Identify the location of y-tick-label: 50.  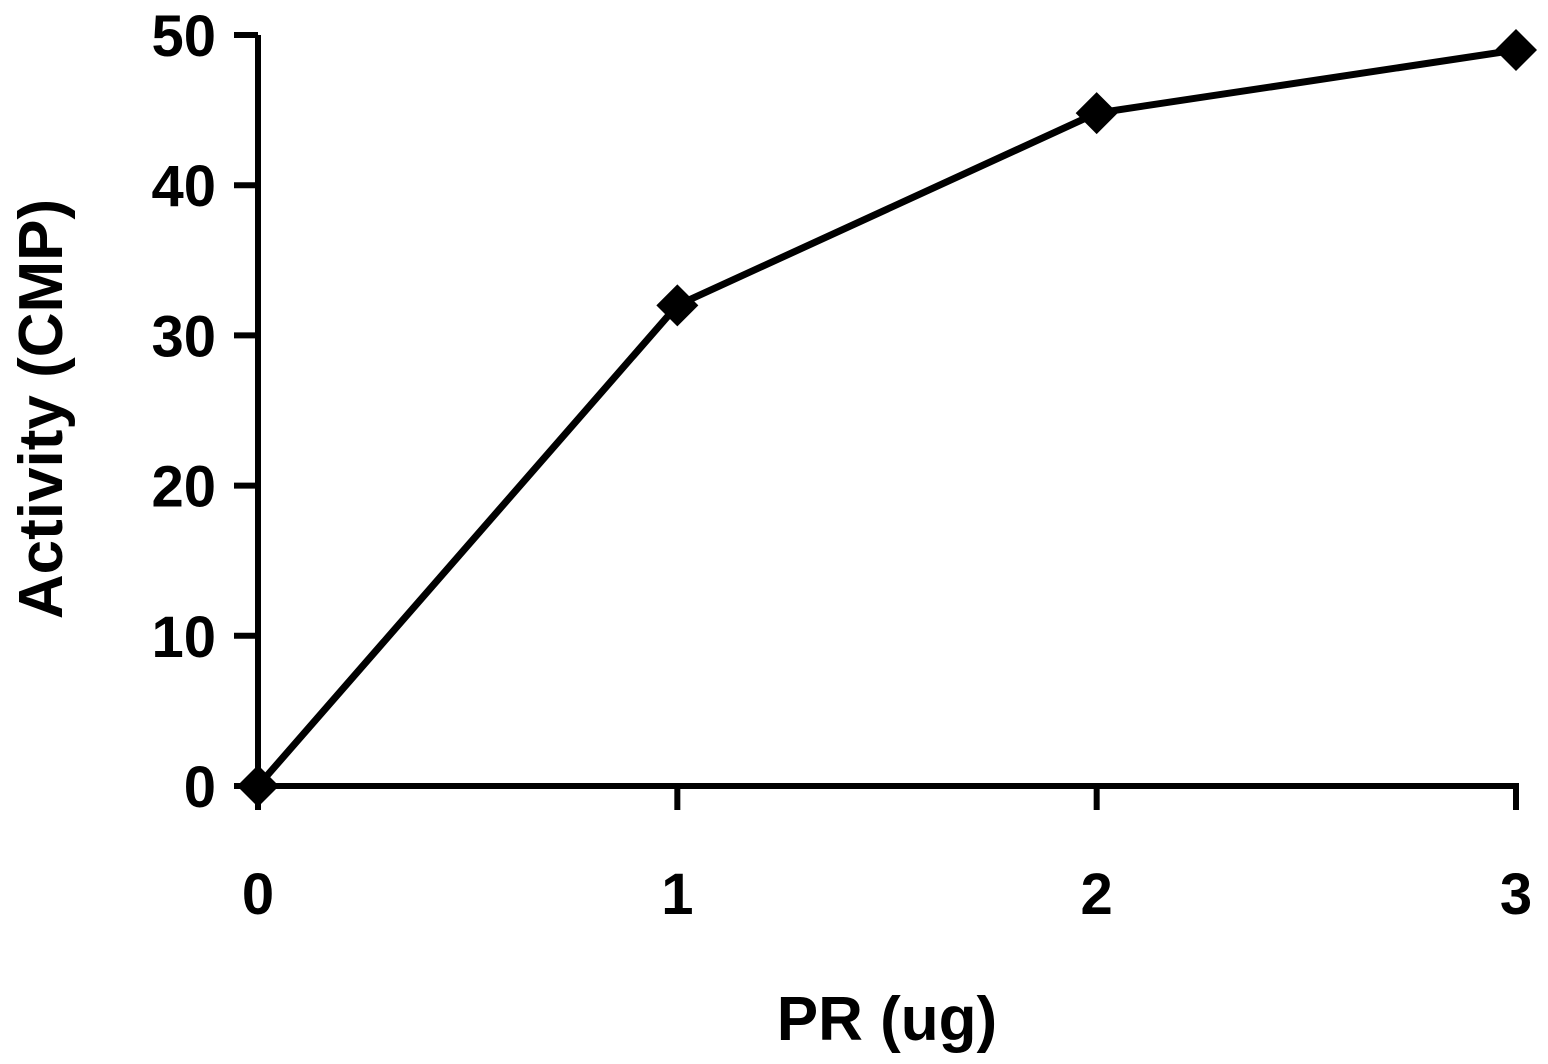
(183, 36).